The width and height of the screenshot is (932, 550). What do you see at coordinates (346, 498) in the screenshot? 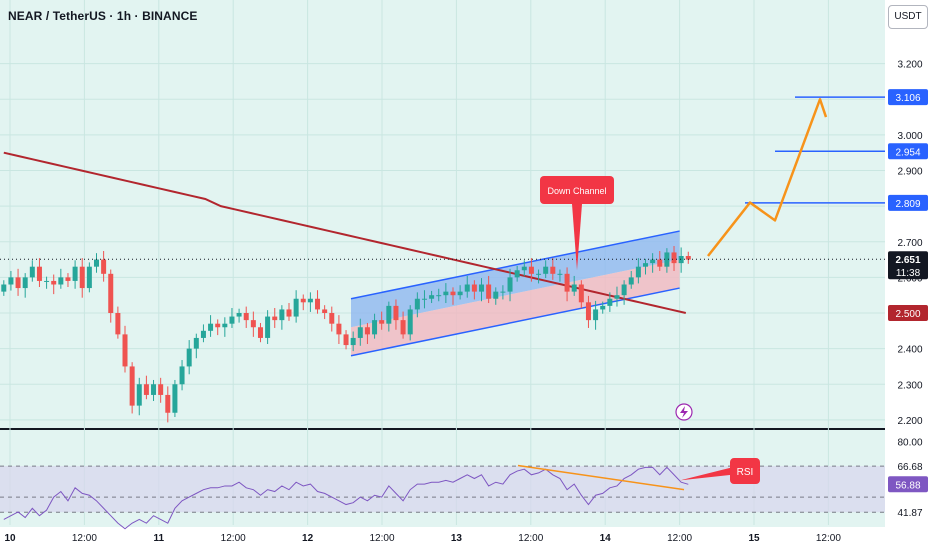
I see `rsi-line` at bounding box center [346, 498].